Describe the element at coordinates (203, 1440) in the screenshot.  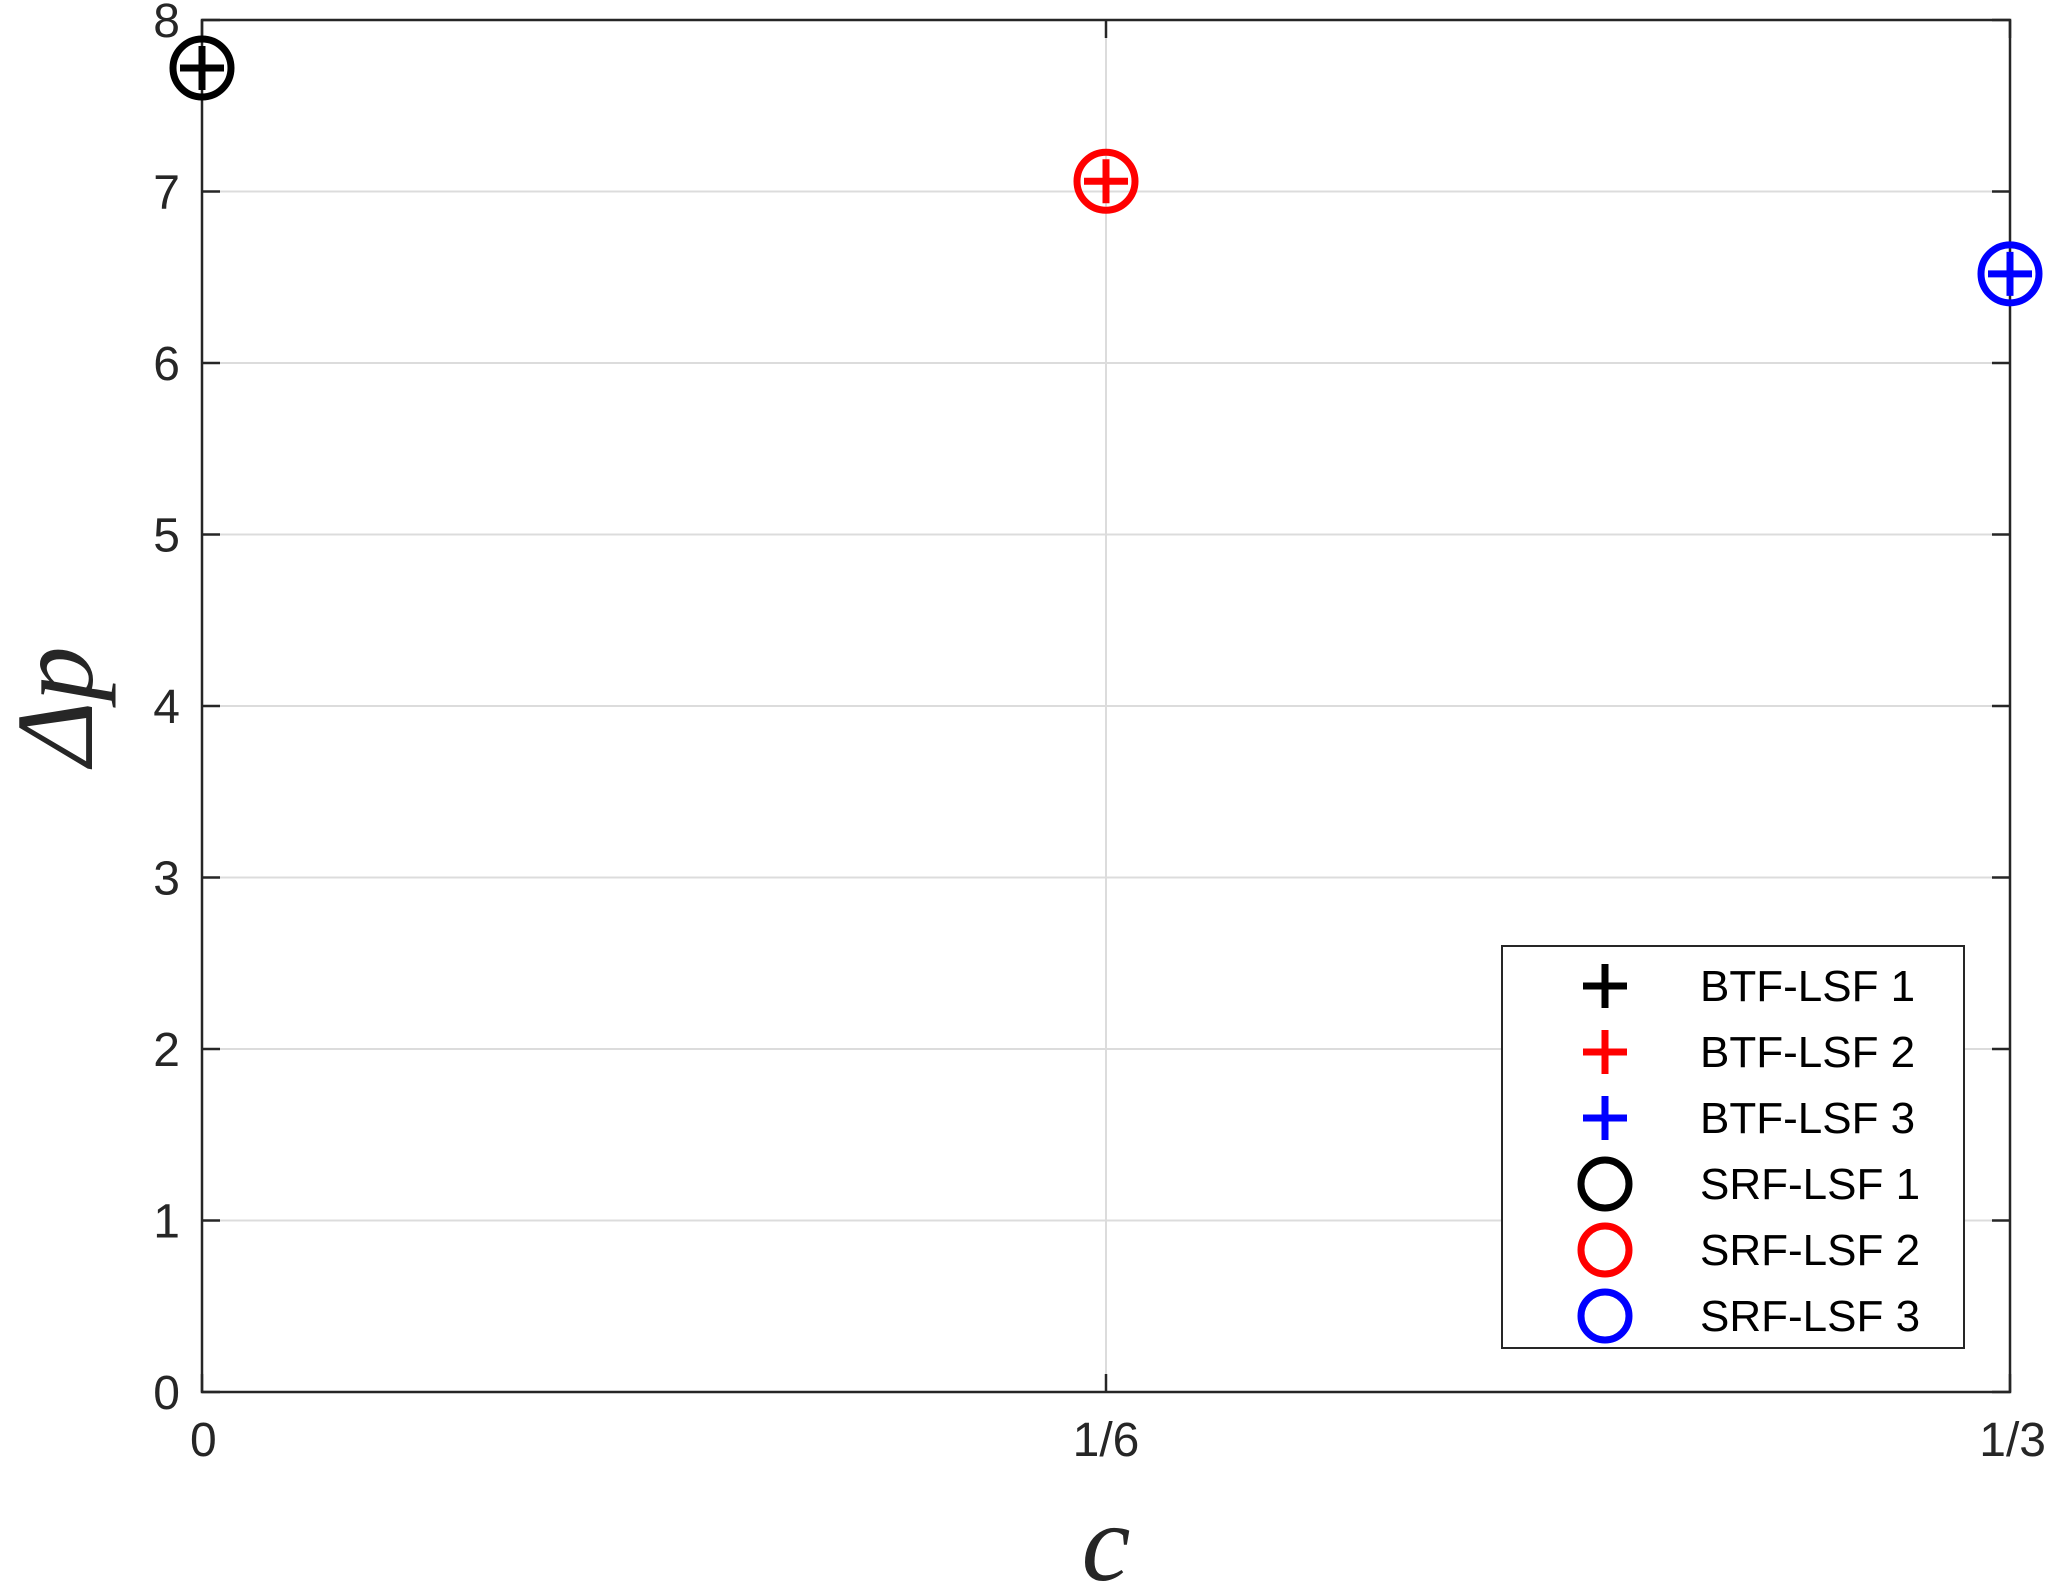
I see `x-tick-label: 0` at that location.